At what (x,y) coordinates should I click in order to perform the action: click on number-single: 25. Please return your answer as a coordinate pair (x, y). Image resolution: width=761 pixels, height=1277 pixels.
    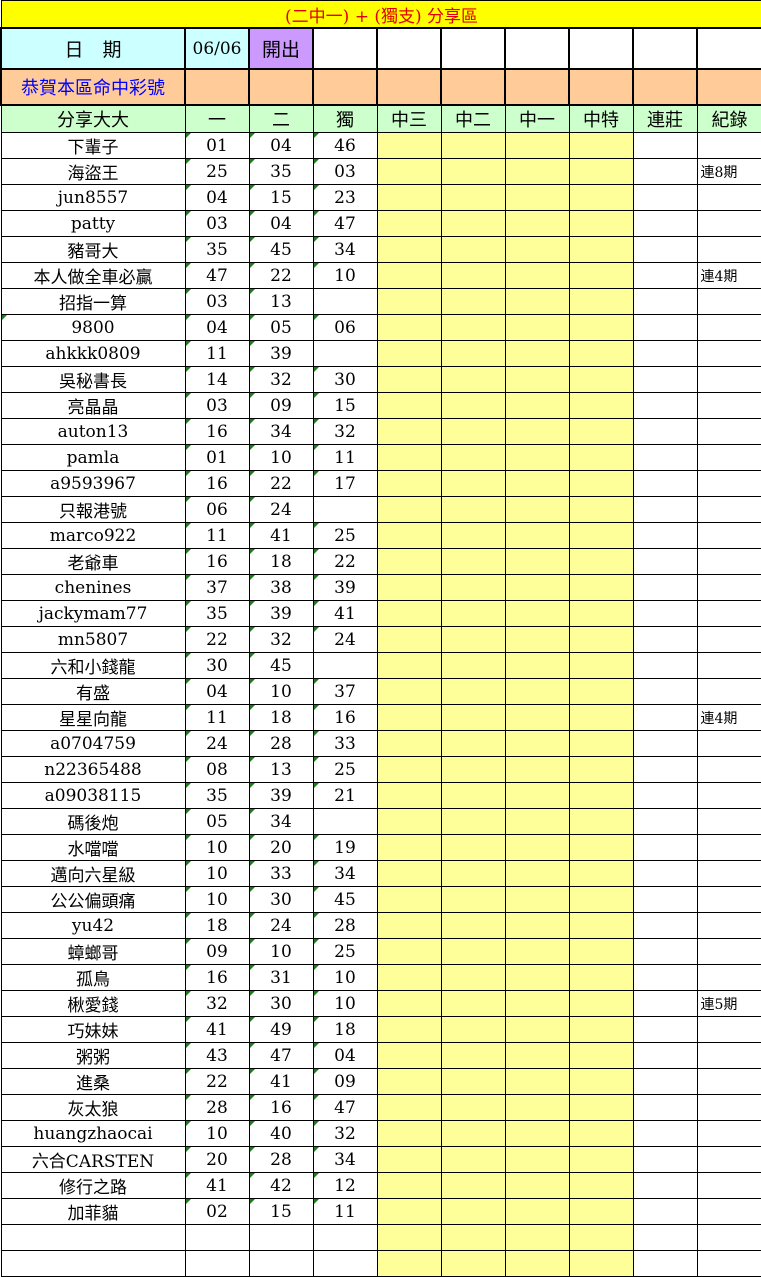
    Looking at the image, I should click on (345, 535).